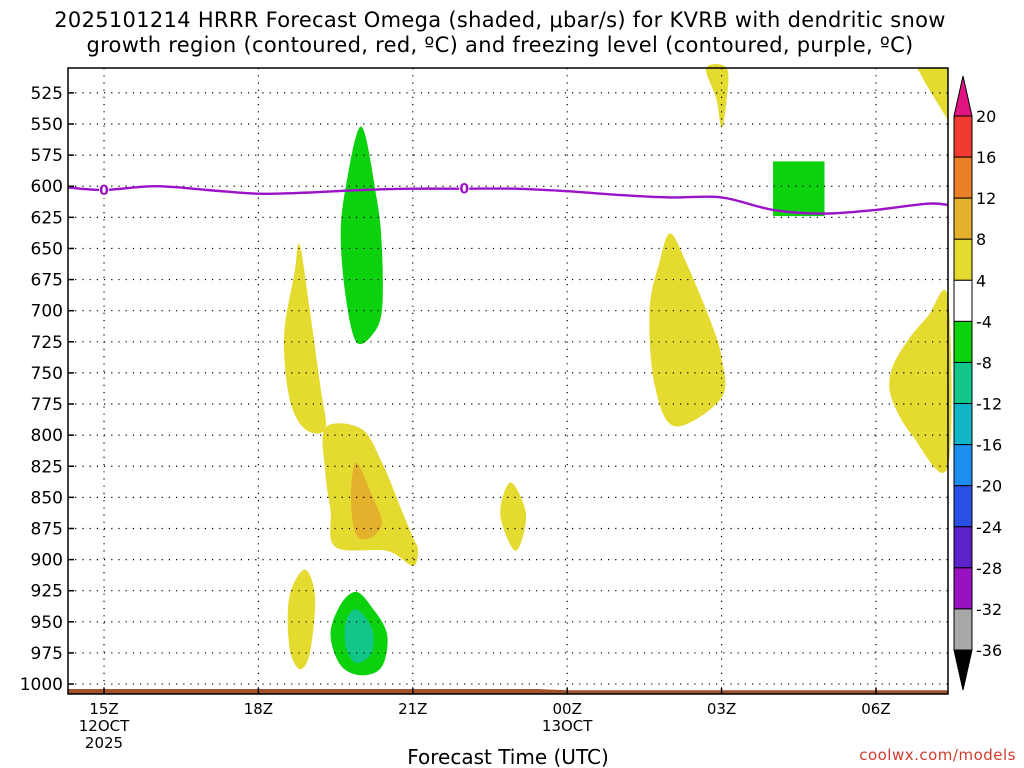 The height and width of the screenshot is (768, 1024). What do you see at coordinates (875, 709) in the screenshot?
I see `x-tick-label: 06Z` at bounding box center [875, 709].